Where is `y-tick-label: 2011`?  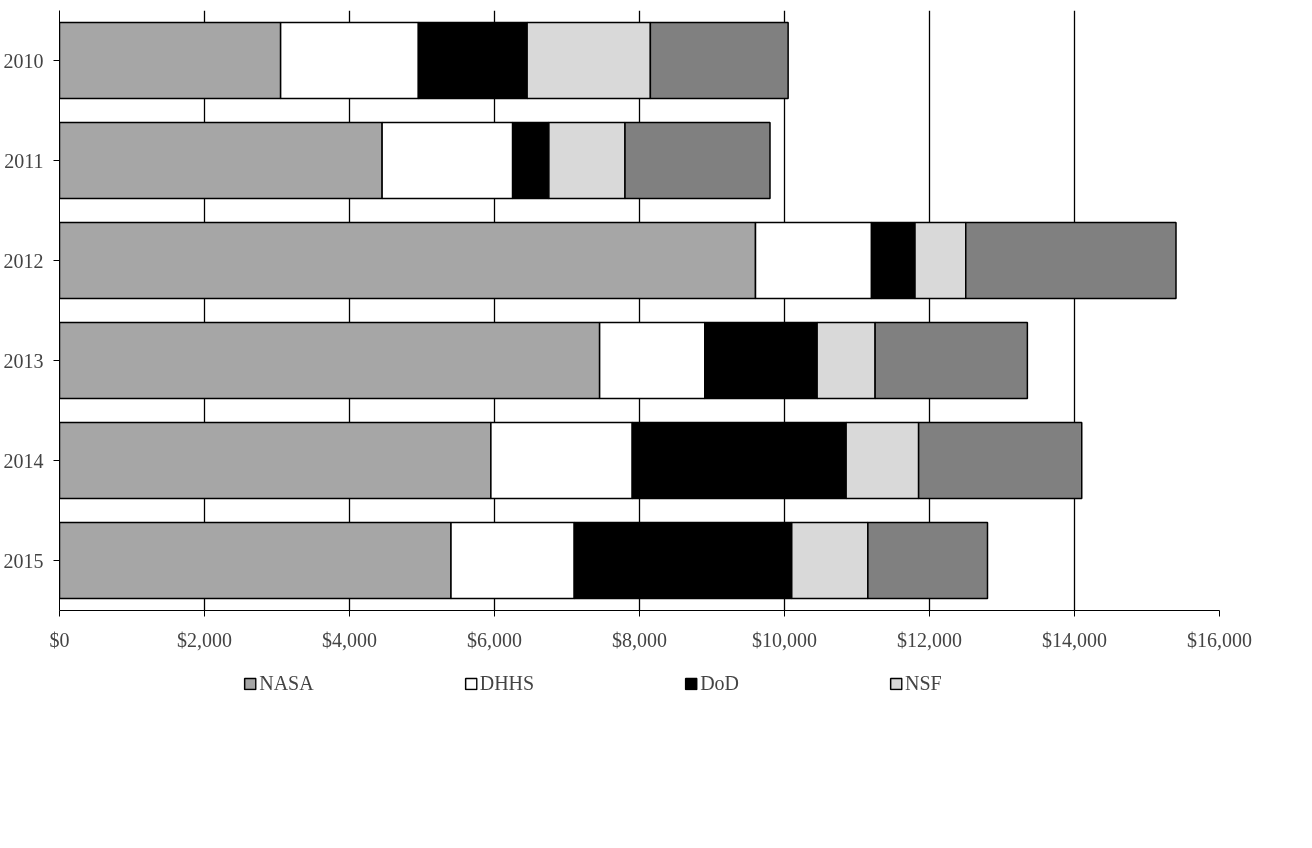
y-tick-label: 2011 is located at coordinates (24, 160).